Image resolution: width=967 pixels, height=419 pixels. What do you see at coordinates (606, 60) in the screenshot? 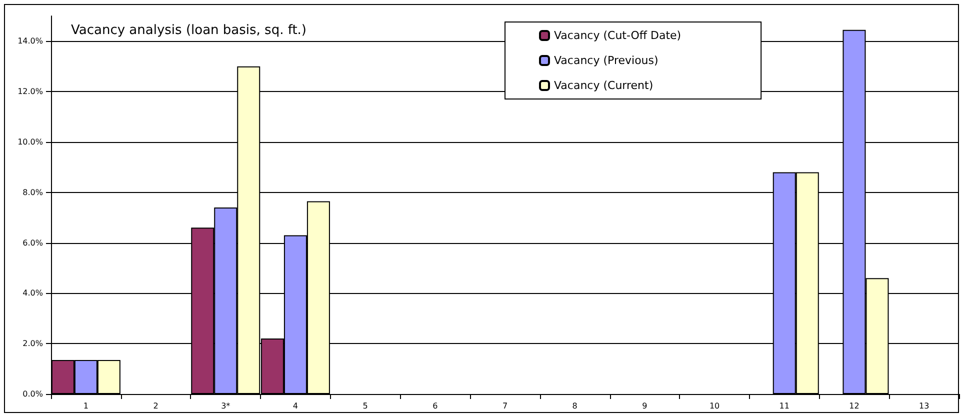
I see `legend-label: Vacancy (Previous)` at bounding box center [606, 60].